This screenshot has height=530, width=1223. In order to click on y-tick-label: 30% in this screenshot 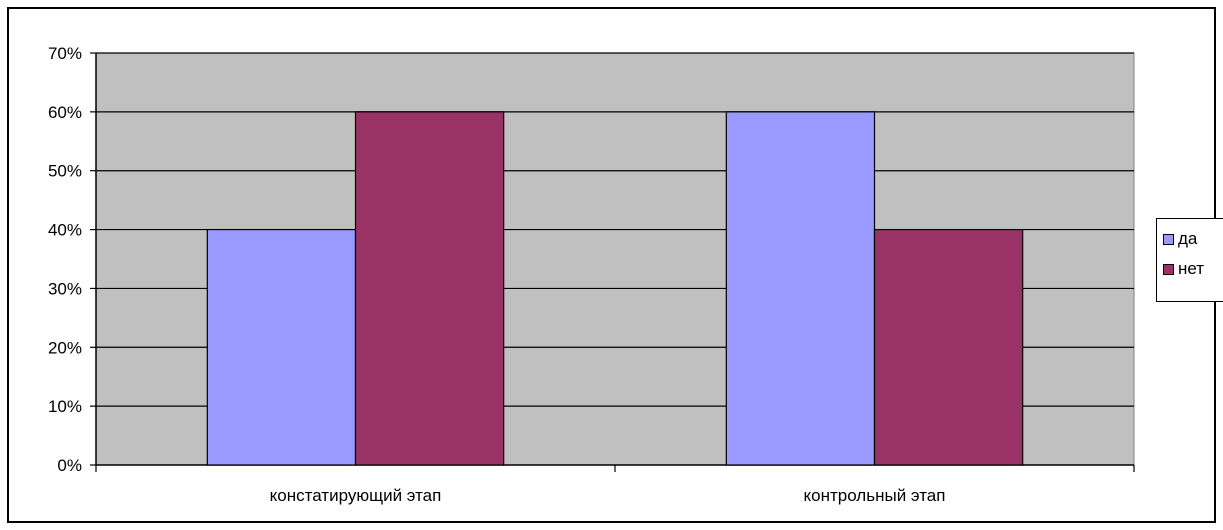, I will do `click(65, 288)`.